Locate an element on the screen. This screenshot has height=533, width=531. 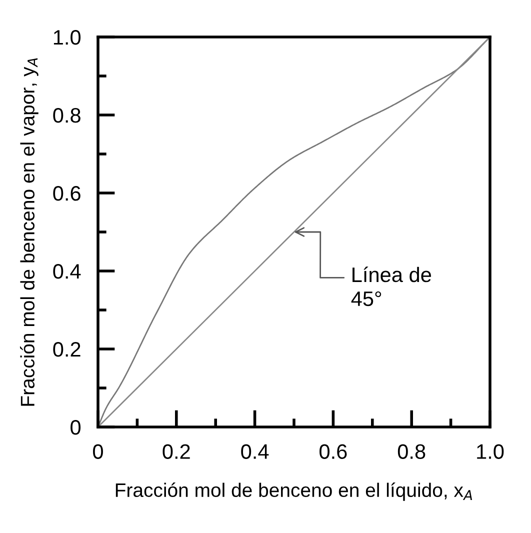
x-axis-title: Fracción mol de benceno en el líquido, x$_{A}$ is located at coordinates (294, 491).